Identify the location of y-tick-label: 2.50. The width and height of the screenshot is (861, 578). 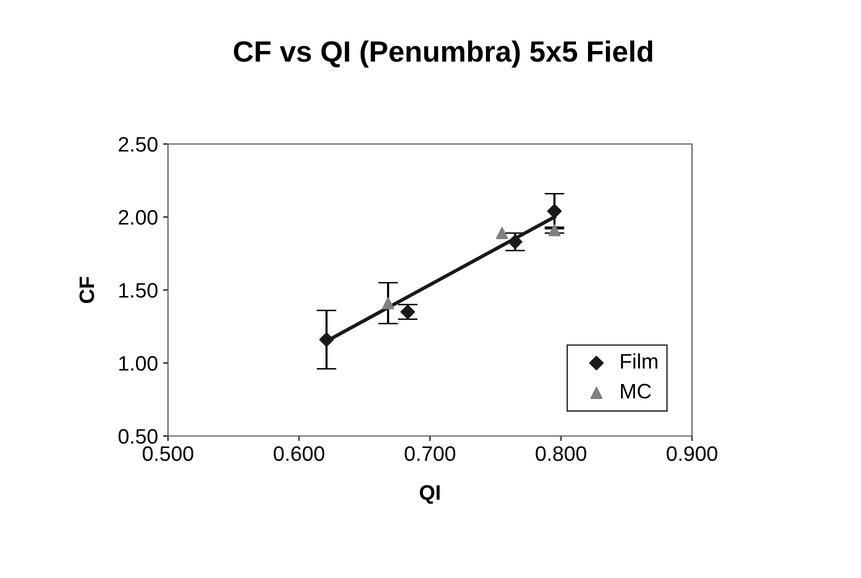
(138, 144).